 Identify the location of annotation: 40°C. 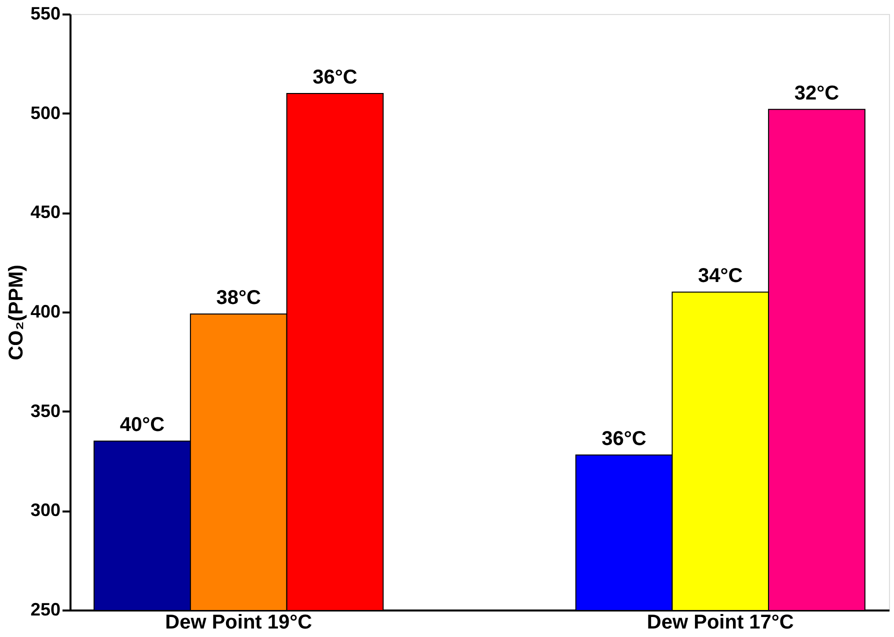
(142, 425).